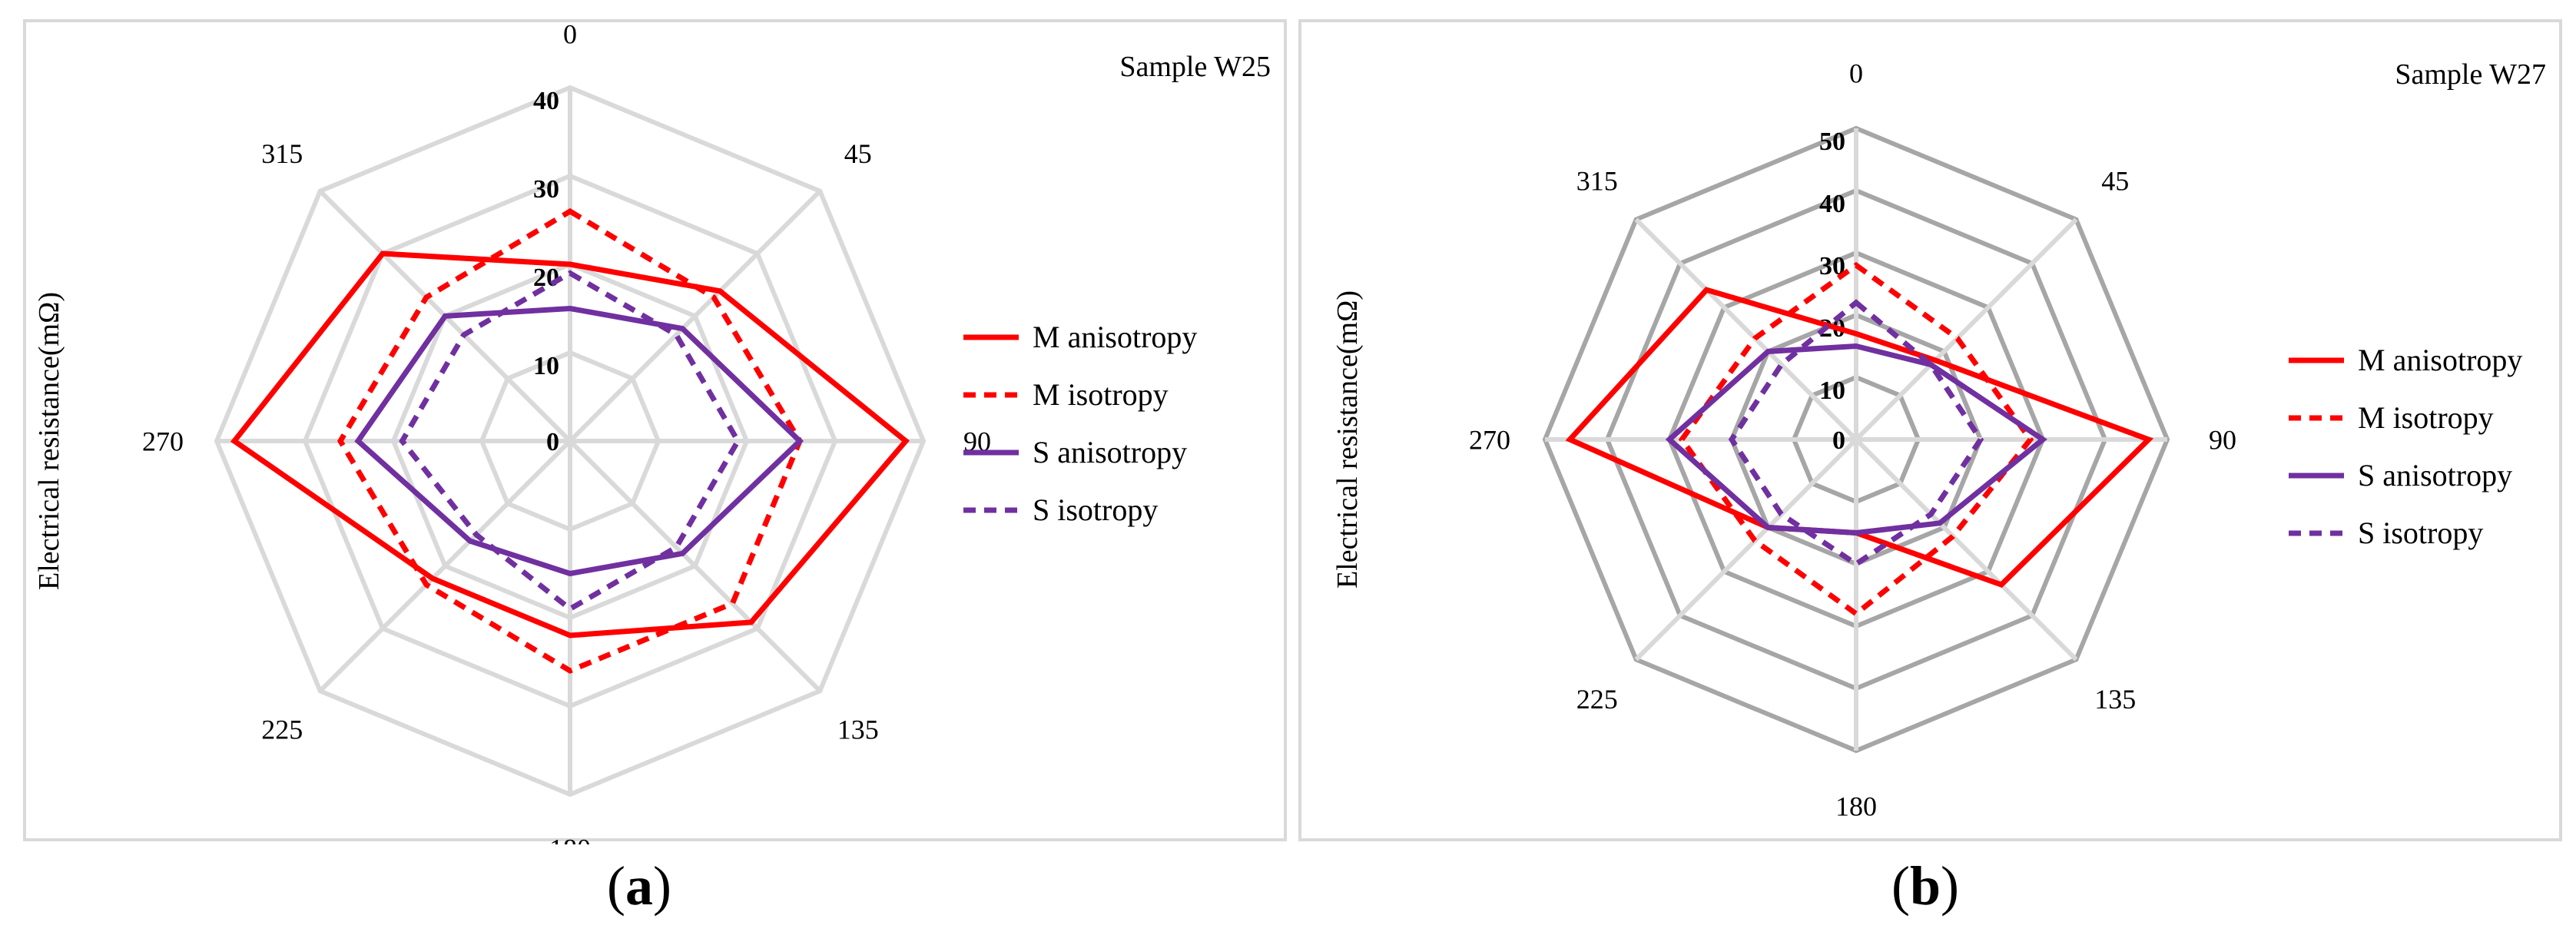 This screenshot has height=932, width=2576. What do you see at coordinates (546, 278) in the screenshot?
I see `radial-tick-label: 20` at bounding box center [546, 278].